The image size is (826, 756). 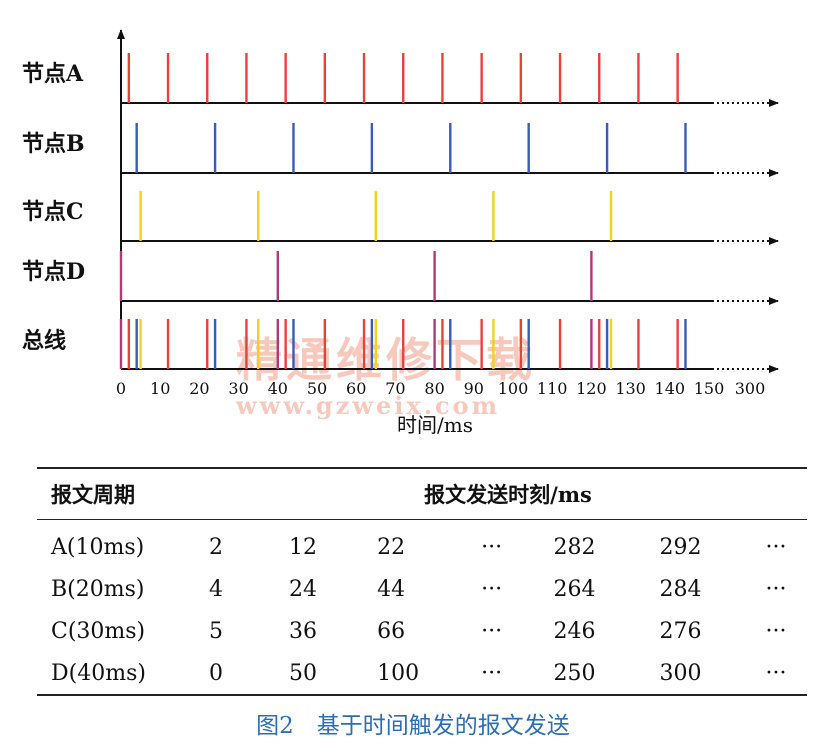 What do you see at coordinates (302, 589) in the screenshot?
I see `send-time-cell: 24` at bounding box center [302, 589].